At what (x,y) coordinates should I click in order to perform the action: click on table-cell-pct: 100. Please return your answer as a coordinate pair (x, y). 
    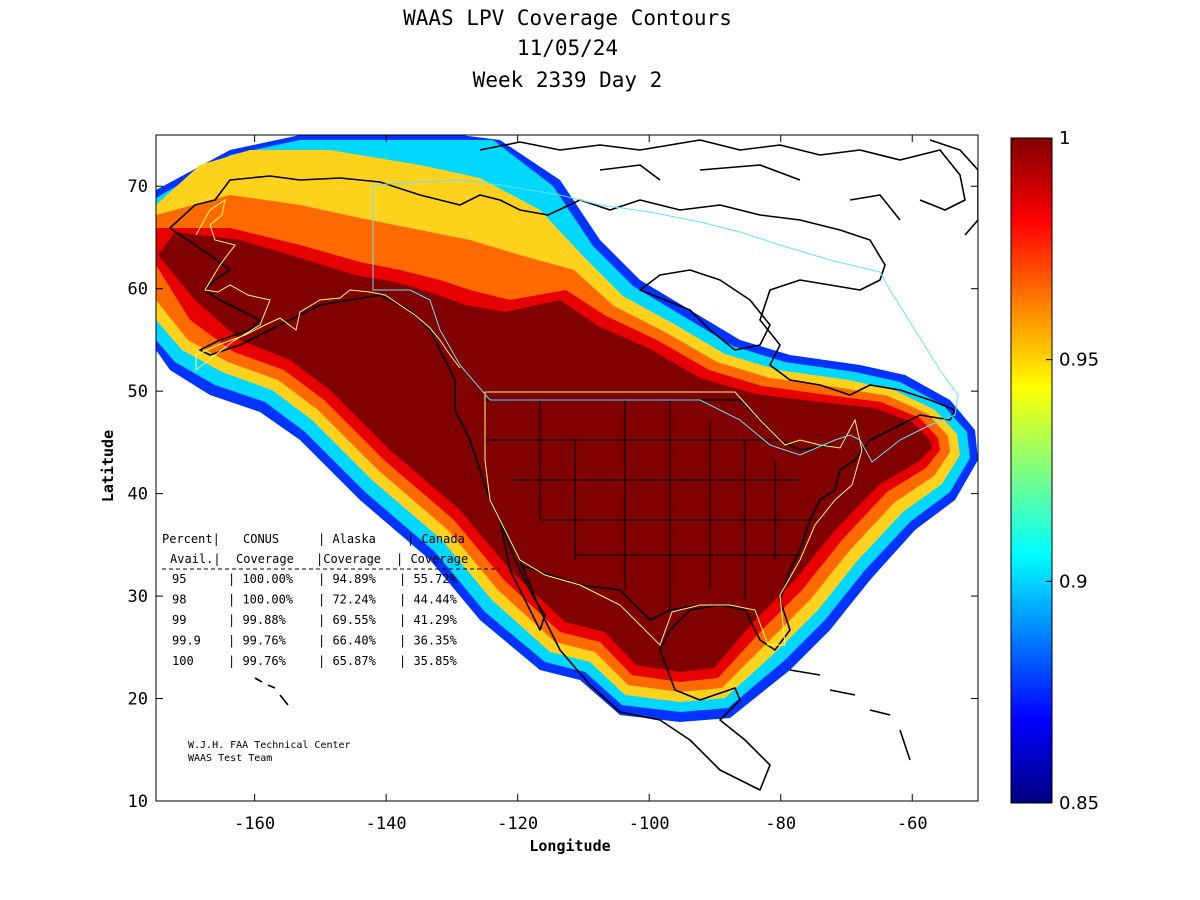
    Looking at the image, I should click on (183, 661).